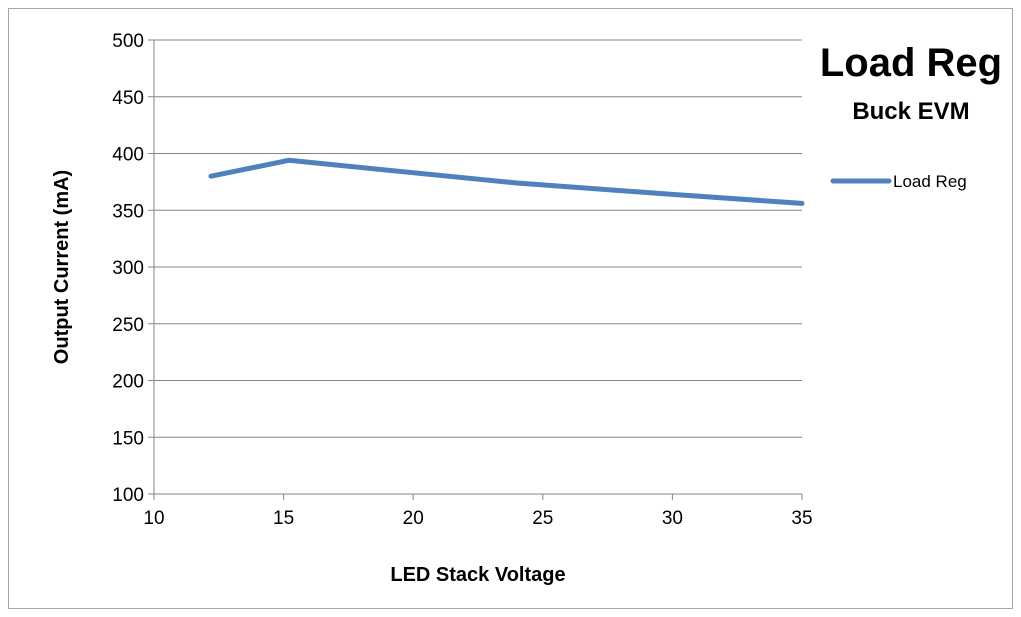  What do you see at coordinates (477, 575) in the screenshot?
I see `x-axis-title: LED Stack Voltage` at bounding box center [477, 575].